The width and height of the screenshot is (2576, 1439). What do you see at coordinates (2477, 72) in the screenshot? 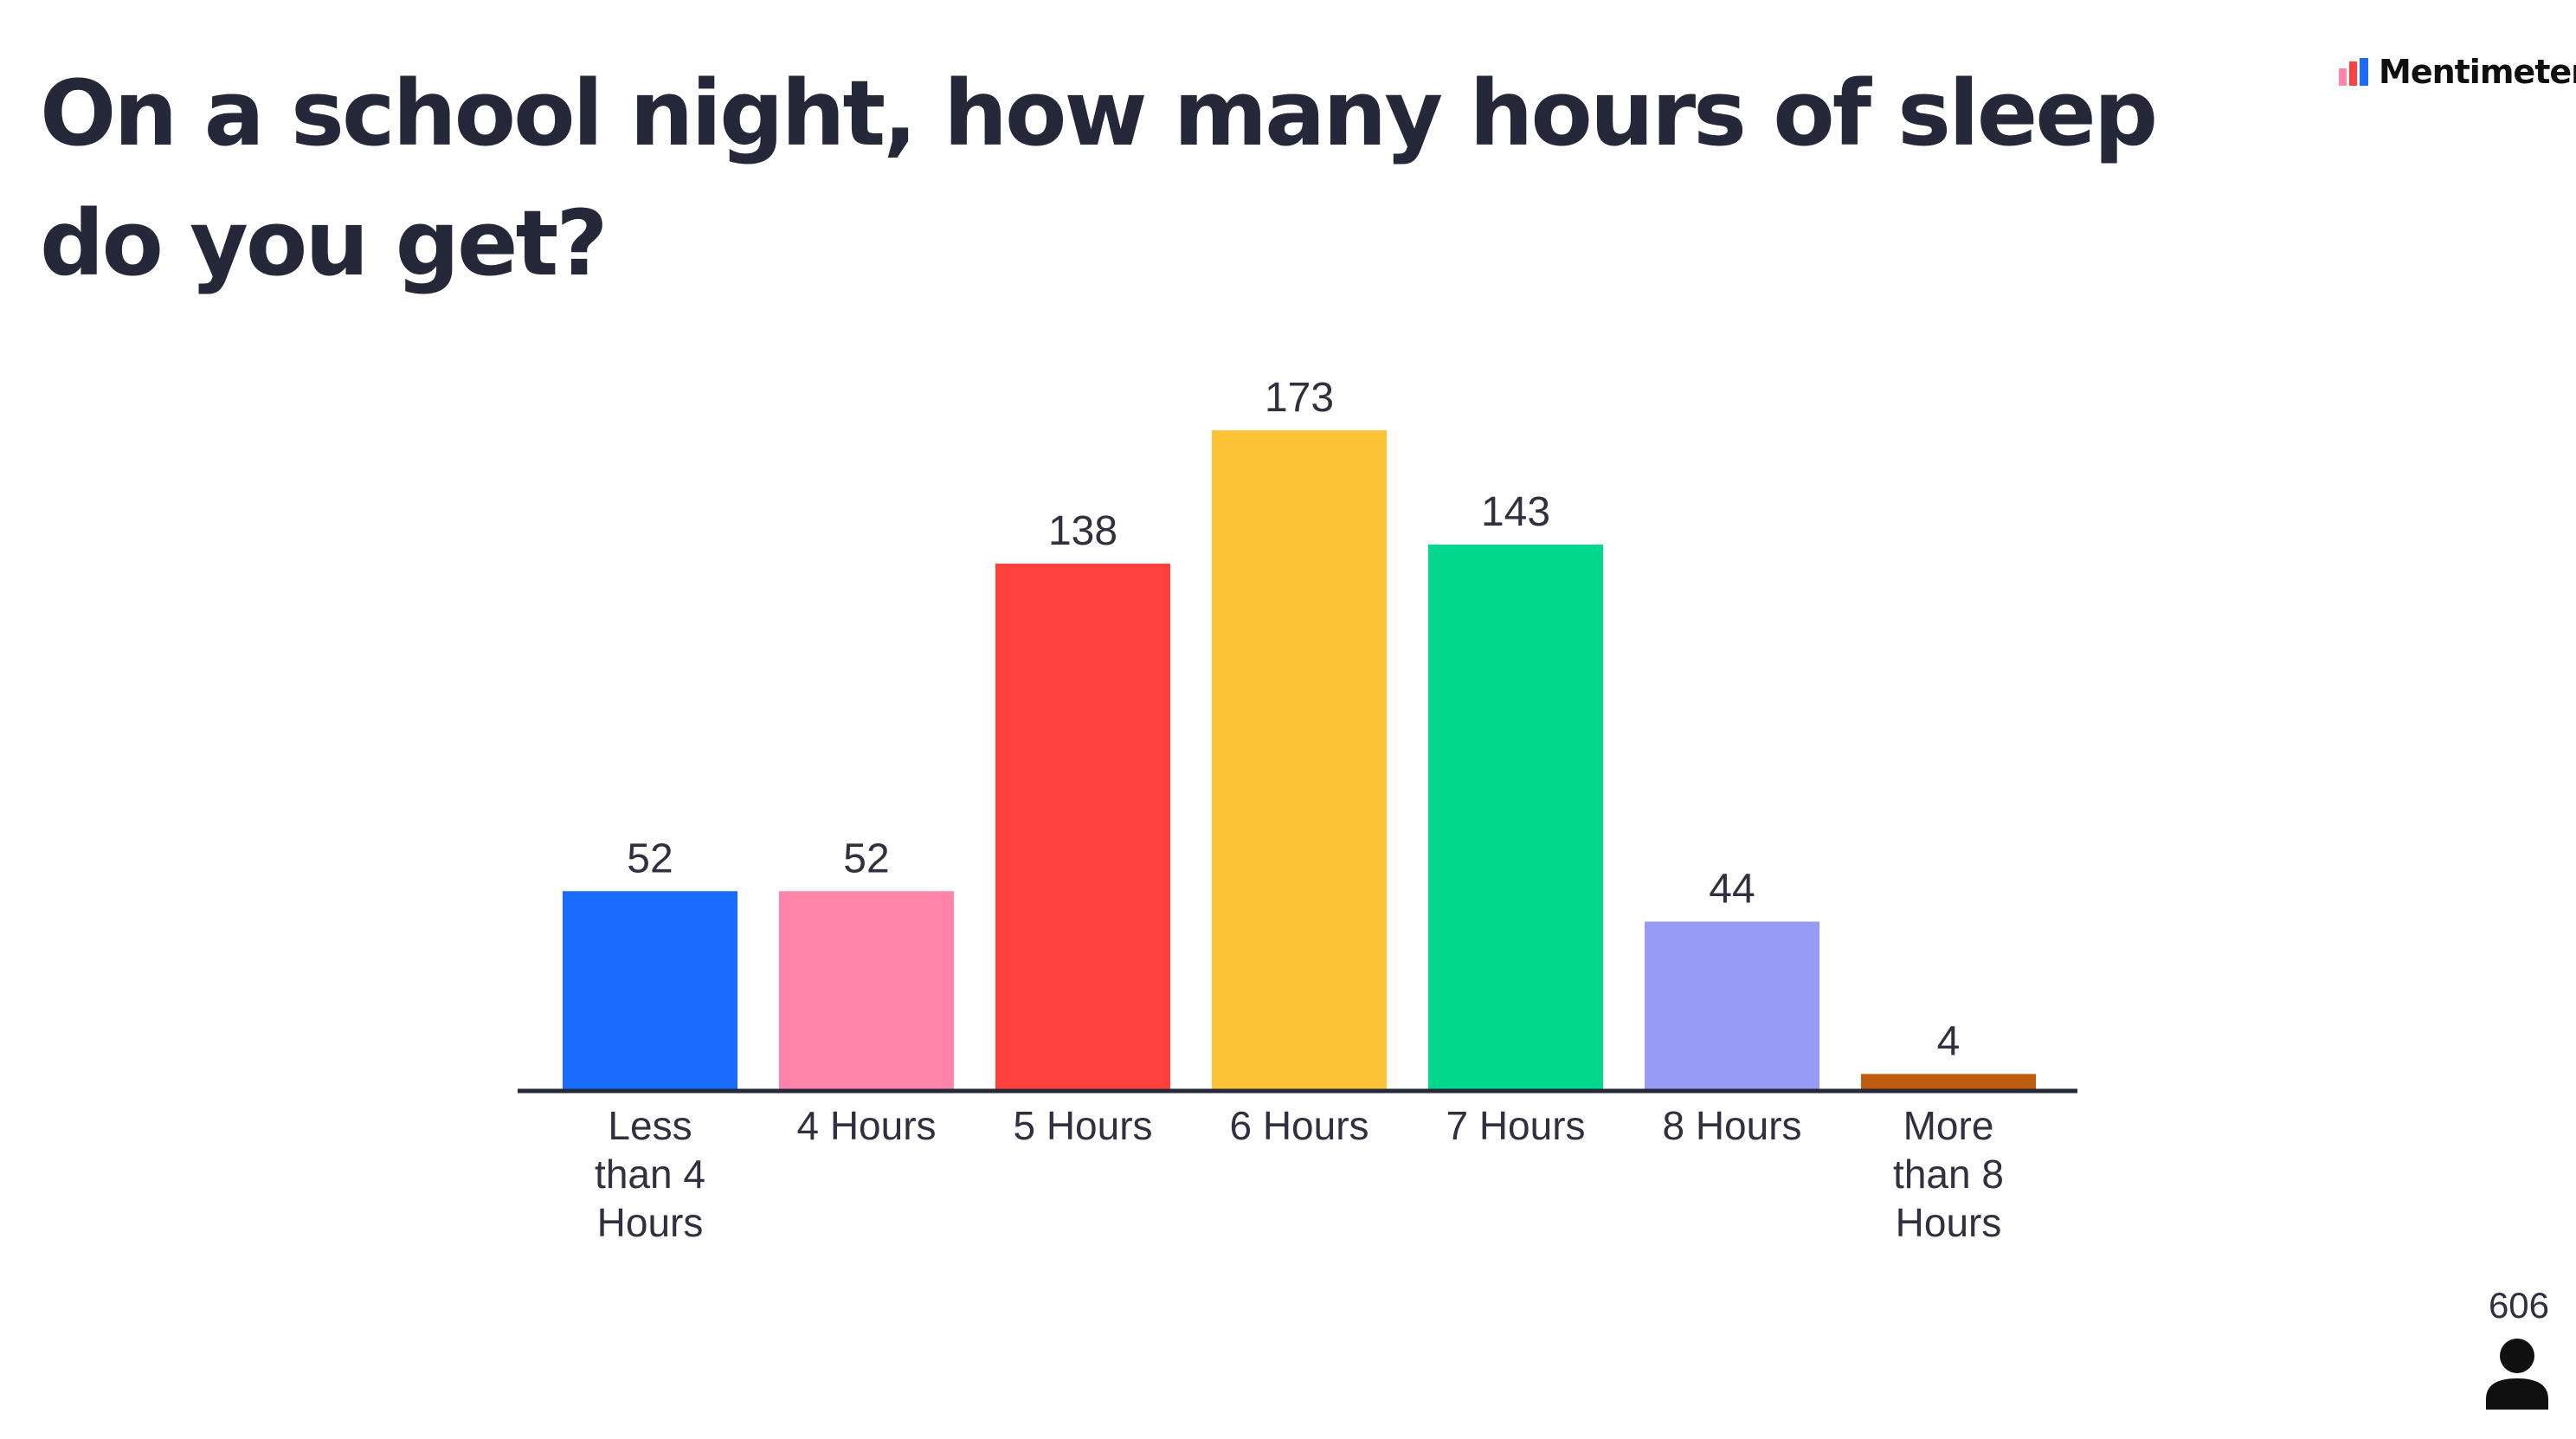
I see `brand-name: Mentimeter` at bounding box center [2477, 72].